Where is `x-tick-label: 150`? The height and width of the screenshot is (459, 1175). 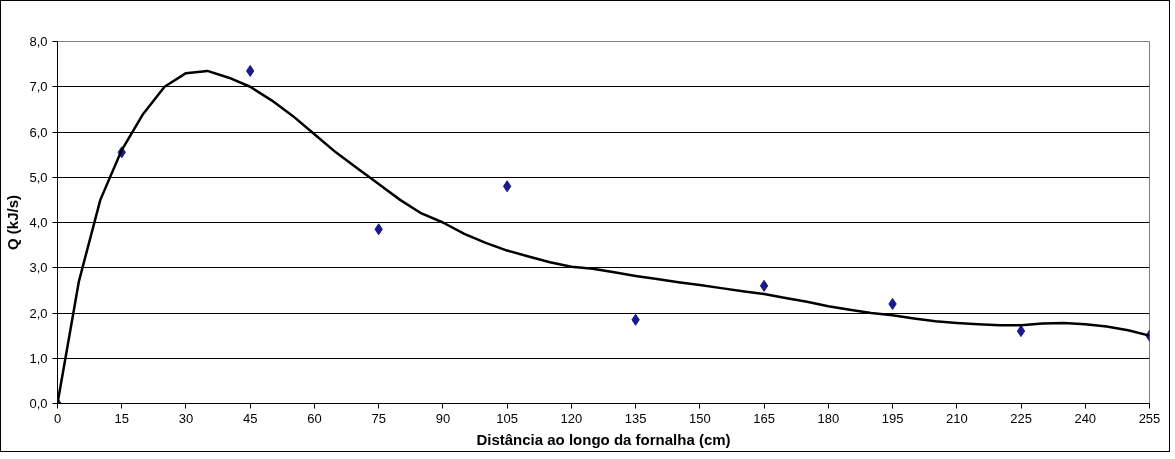 x-tick-label: 150 is located at coordinates (700, 418).